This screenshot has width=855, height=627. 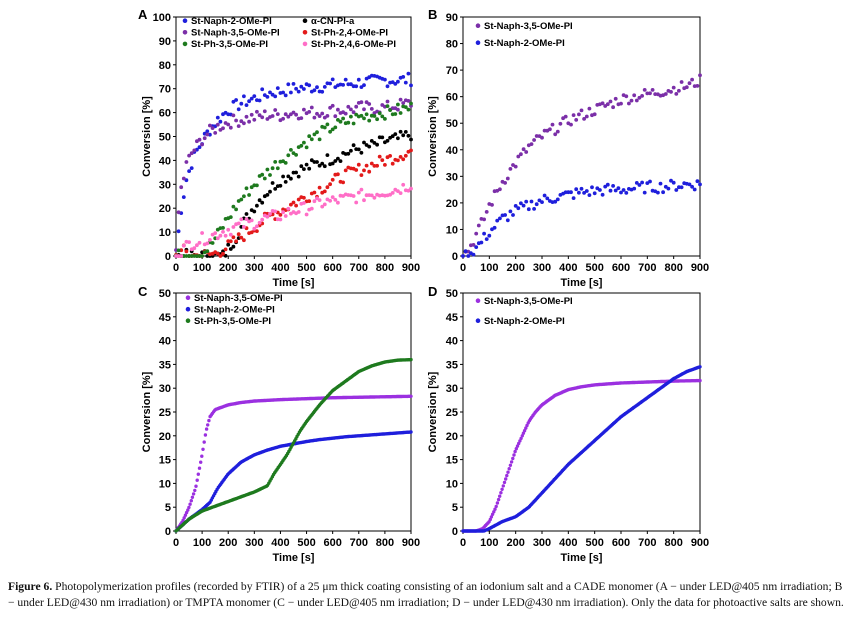 I want to click on x-tick-label: 600, so click(x=332, y=268).